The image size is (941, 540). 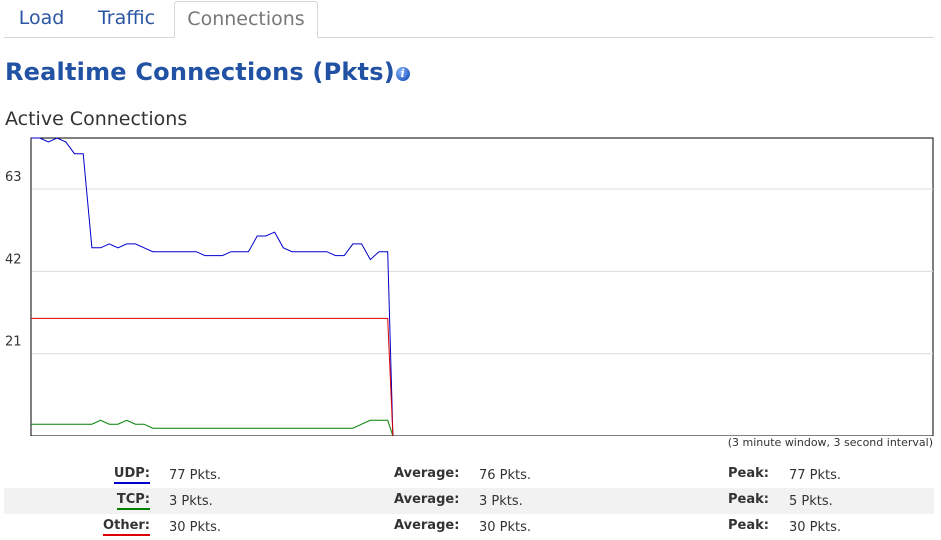 I want to click on other-average-label: Average:, so click(x=427, y=525).